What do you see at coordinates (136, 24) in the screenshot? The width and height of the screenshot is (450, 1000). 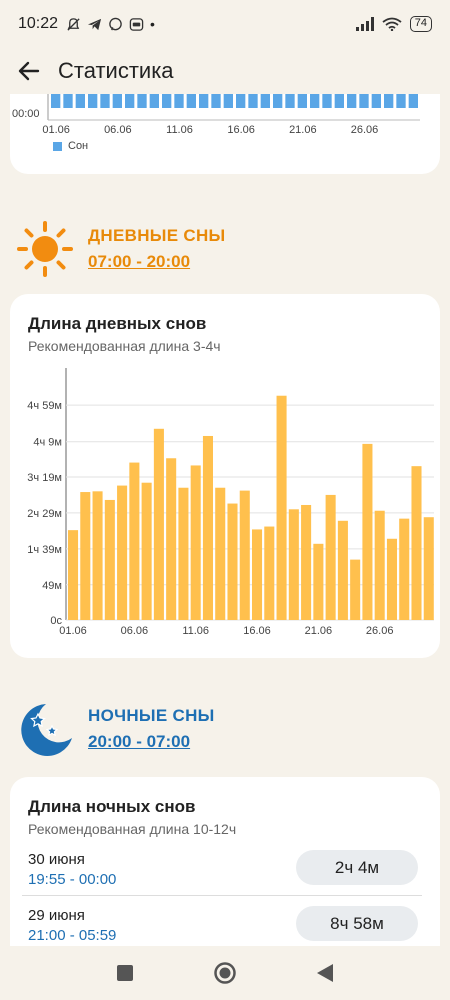 I see `messenger-icon` at bounding box center [136, 24].